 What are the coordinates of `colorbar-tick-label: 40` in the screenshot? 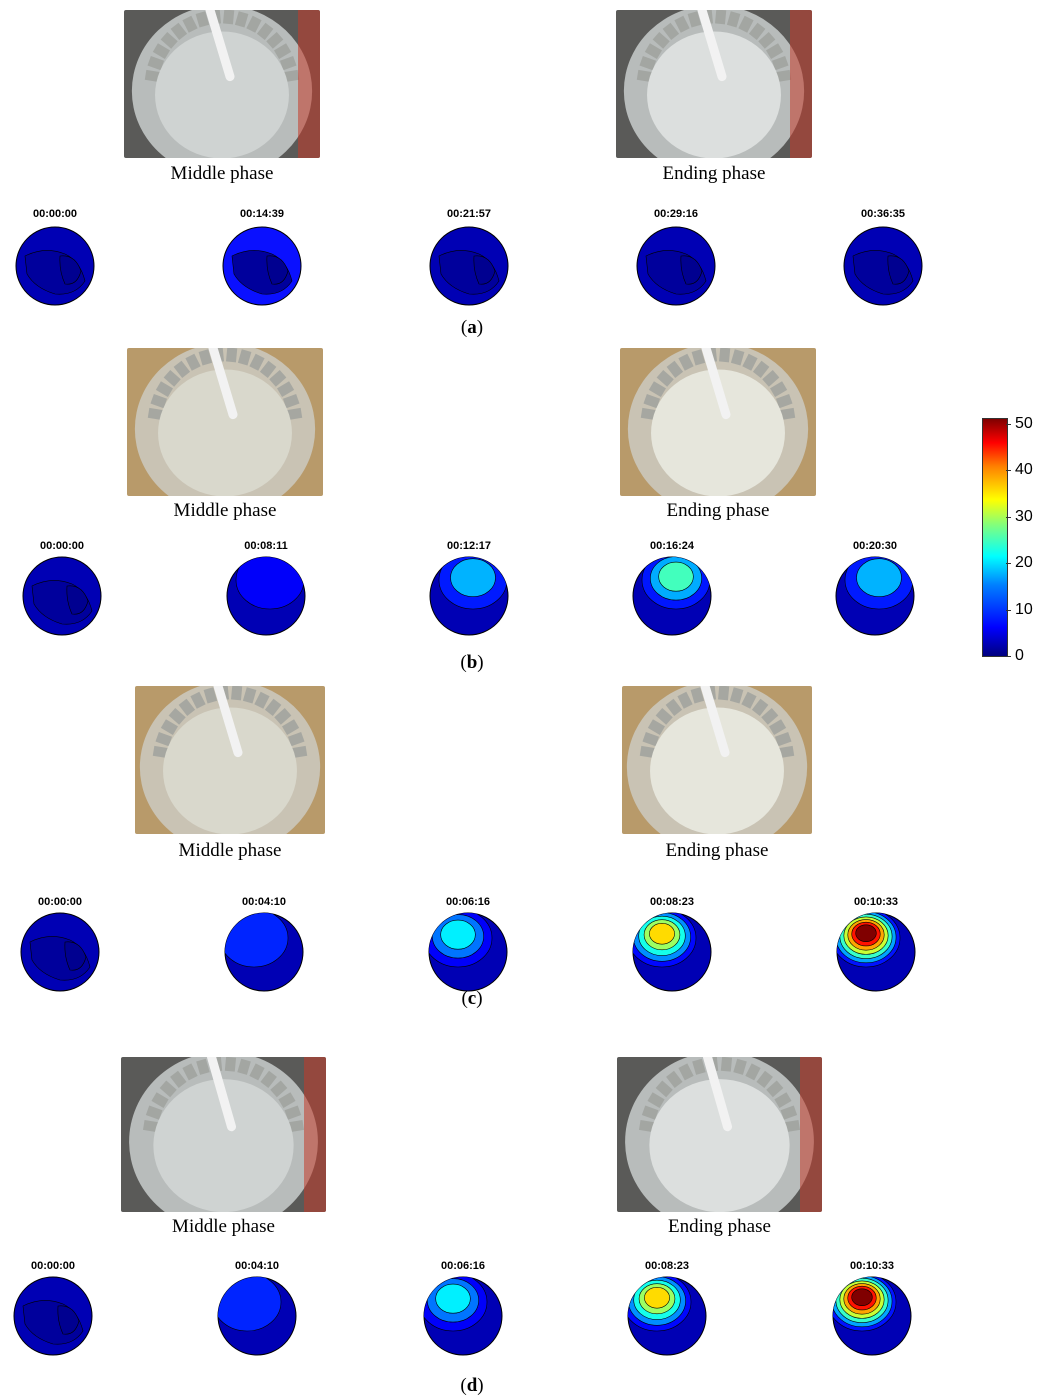 It's located at (1024, 470).